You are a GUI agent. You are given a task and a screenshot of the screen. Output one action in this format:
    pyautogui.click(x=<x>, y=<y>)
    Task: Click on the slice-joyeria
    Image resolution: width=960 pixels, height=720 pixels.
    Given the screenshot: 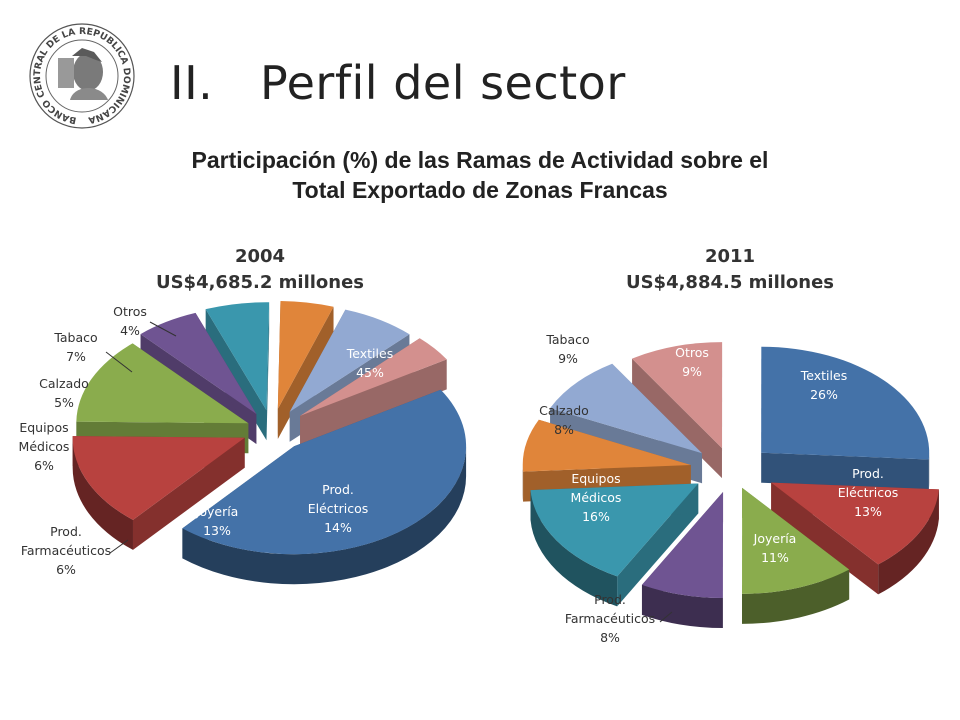 What is the action you would take?
    pyautogui.click(x=796, y=555)
    